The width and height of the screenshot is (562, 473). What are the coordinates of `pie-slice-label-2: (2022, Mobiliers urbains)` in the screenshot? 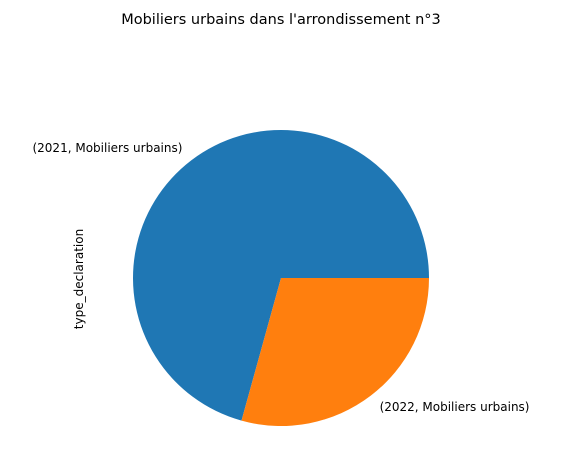 It's located at (455, 407).